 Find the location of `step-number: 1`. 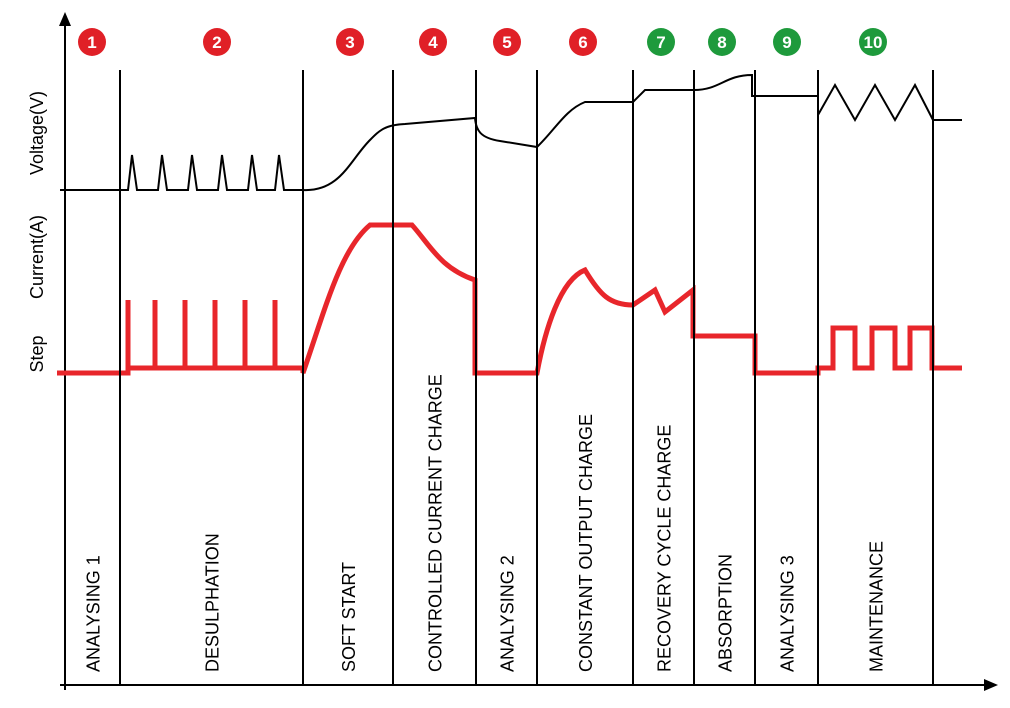

step-number: 1 is located at coordinates (91, 42).